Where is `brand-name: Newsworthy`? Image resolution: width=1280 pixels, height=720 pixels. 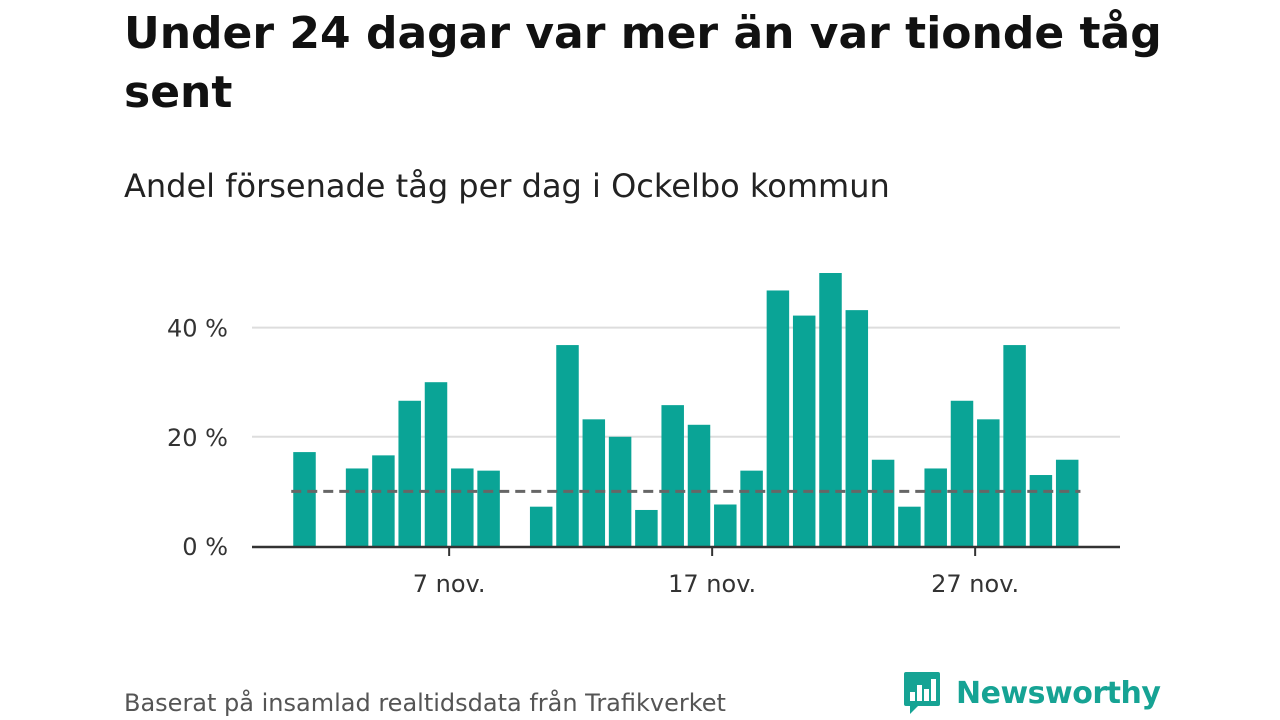
brand-name: Newsworthy is located at coordinates (1058, 693).